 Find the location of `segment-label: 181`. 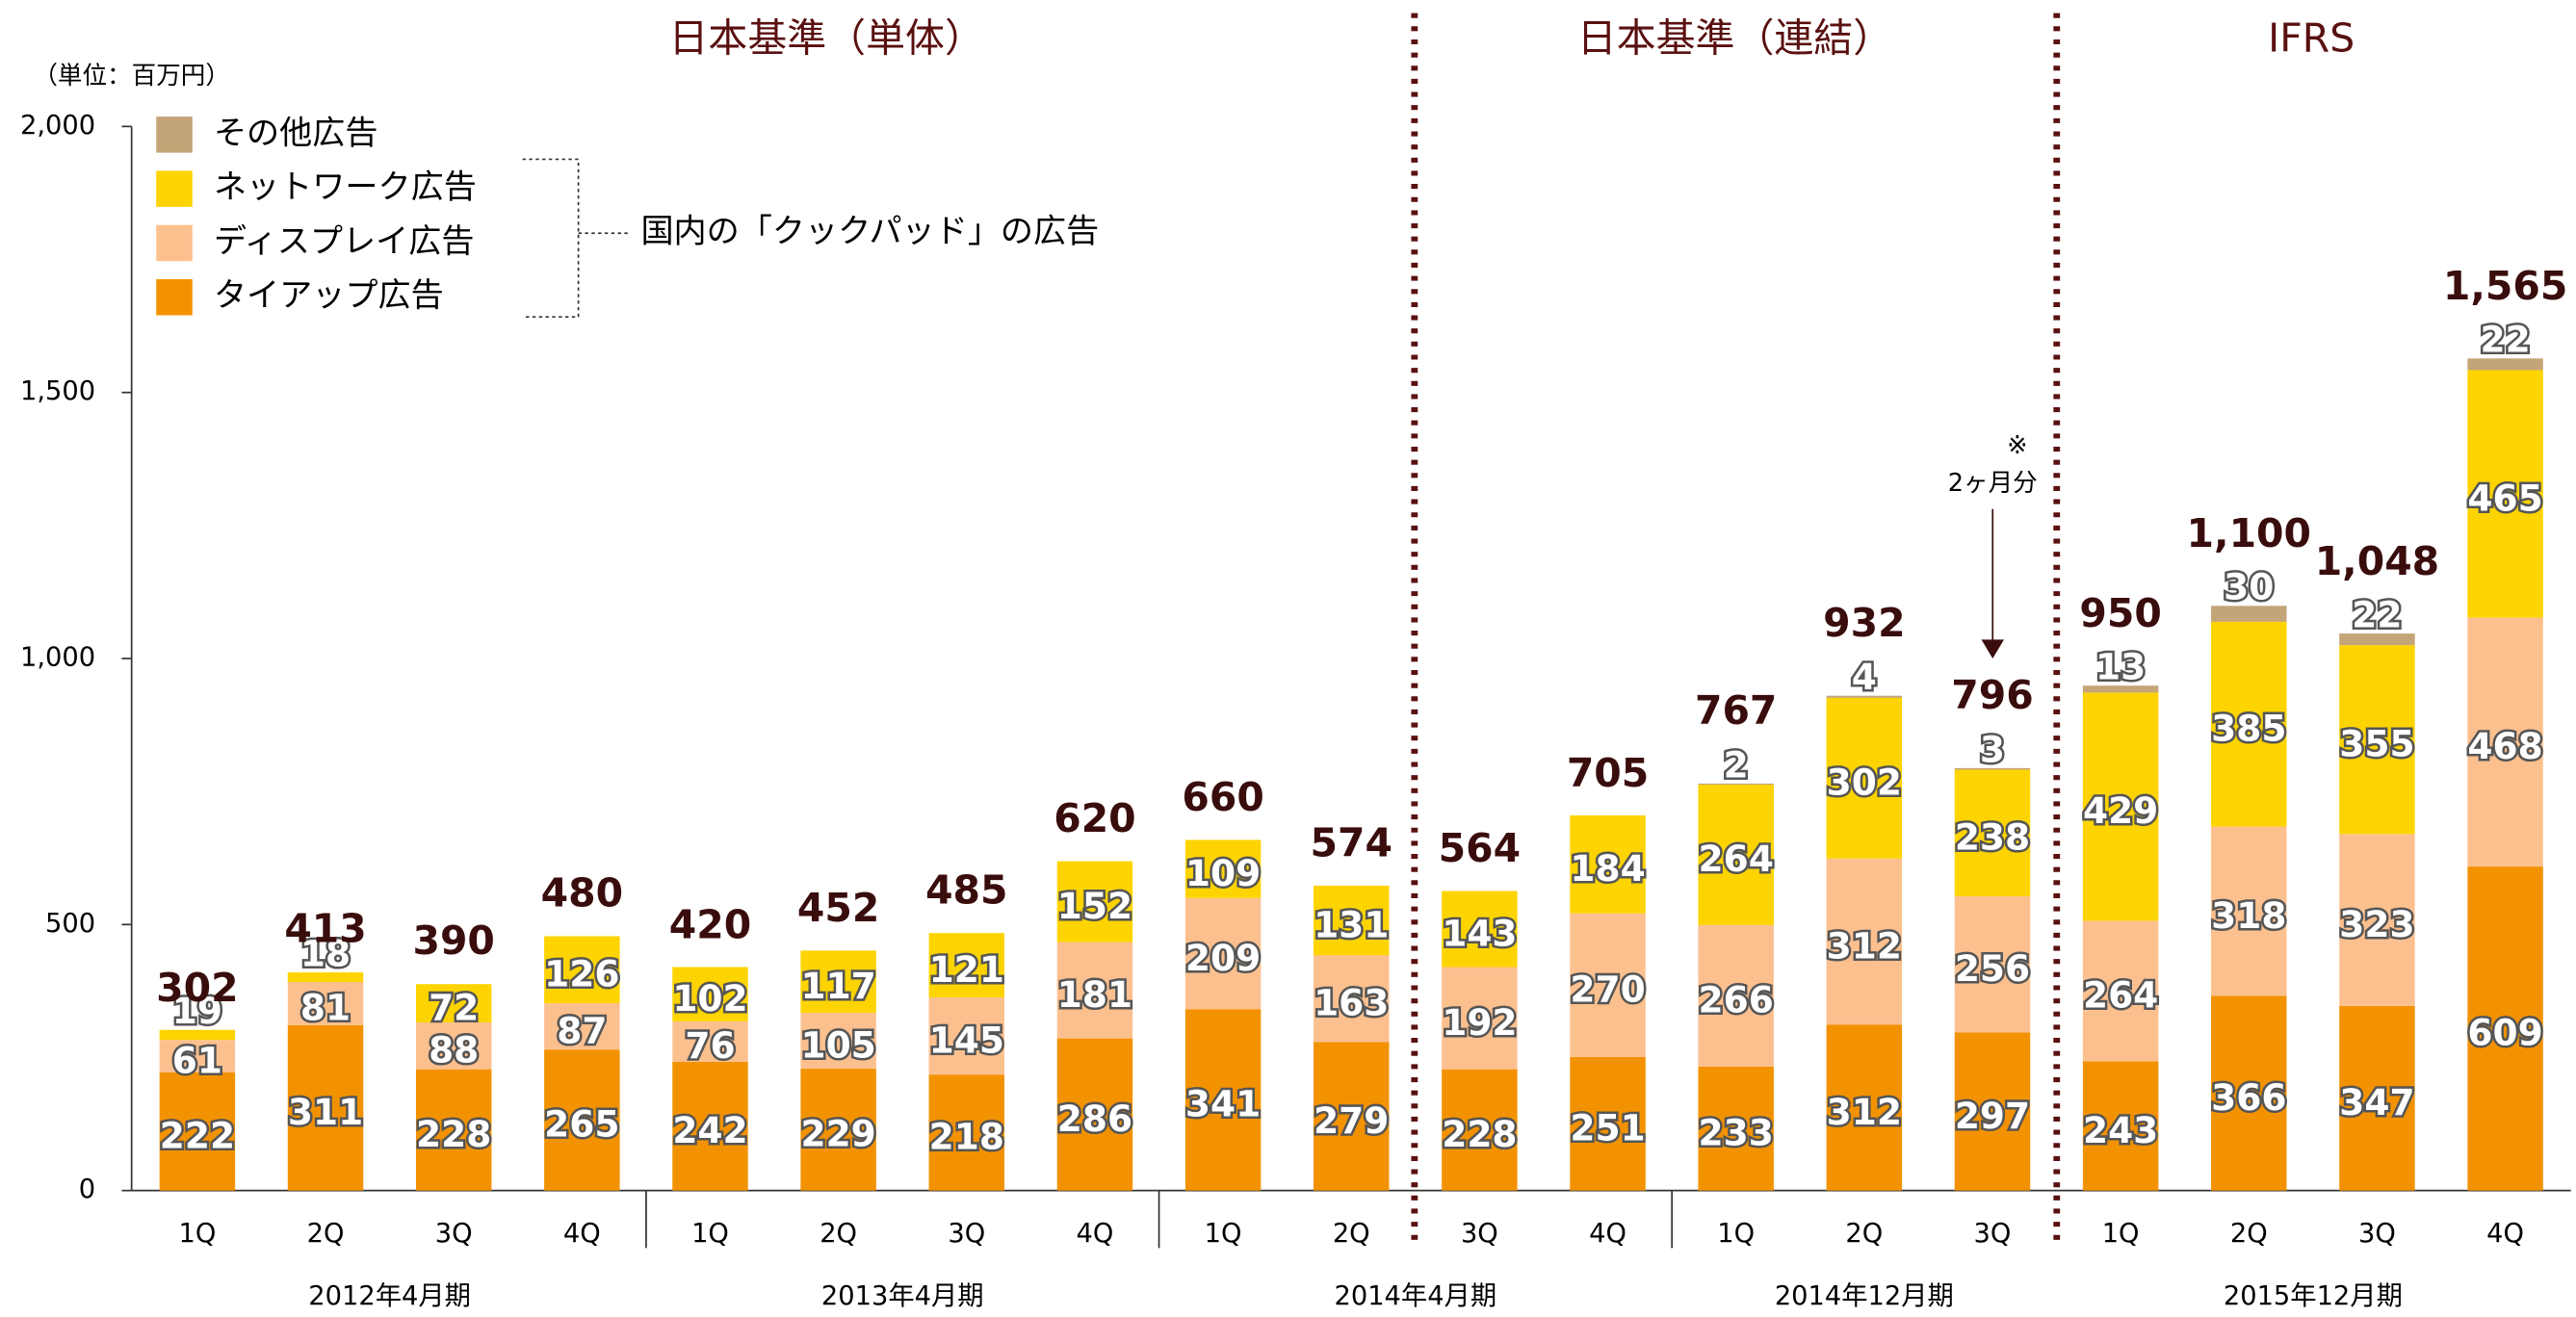

segment-label: 181 is located at coordinates (1094, 995).